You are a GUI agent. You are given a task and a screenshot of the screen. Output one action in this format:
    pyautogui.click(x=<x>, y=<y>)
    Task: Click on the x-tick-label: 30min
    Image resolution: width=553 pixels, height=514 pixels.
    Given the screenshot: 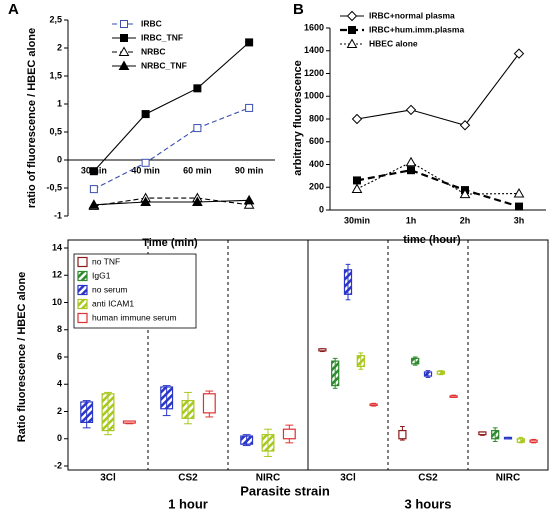 What is the action you would take?
    pyautogui.click(x=357, y=220)
    